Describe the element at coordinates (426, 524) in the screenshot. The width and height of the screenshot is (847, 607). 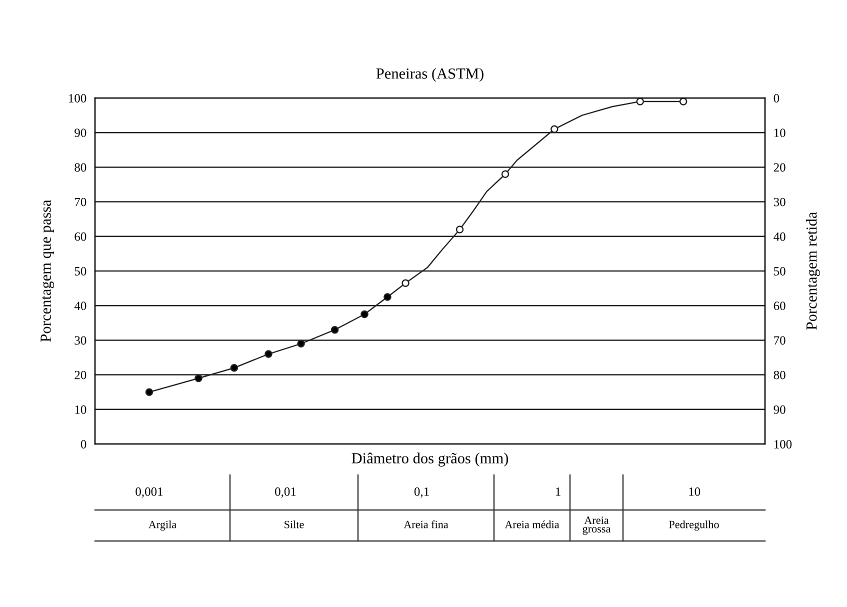
I see `text: Areia fina` at that location.